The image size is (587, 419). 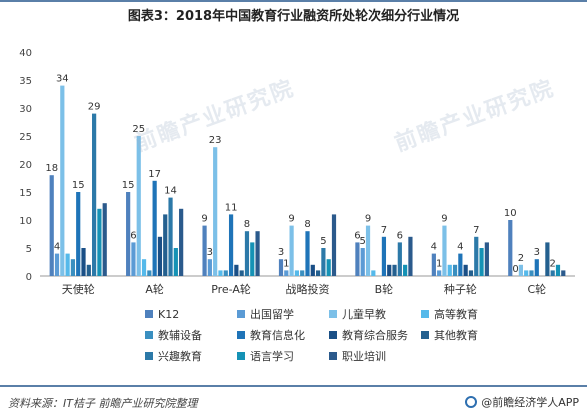 I want to click on data-label: 6, so click(x=400, y=235).